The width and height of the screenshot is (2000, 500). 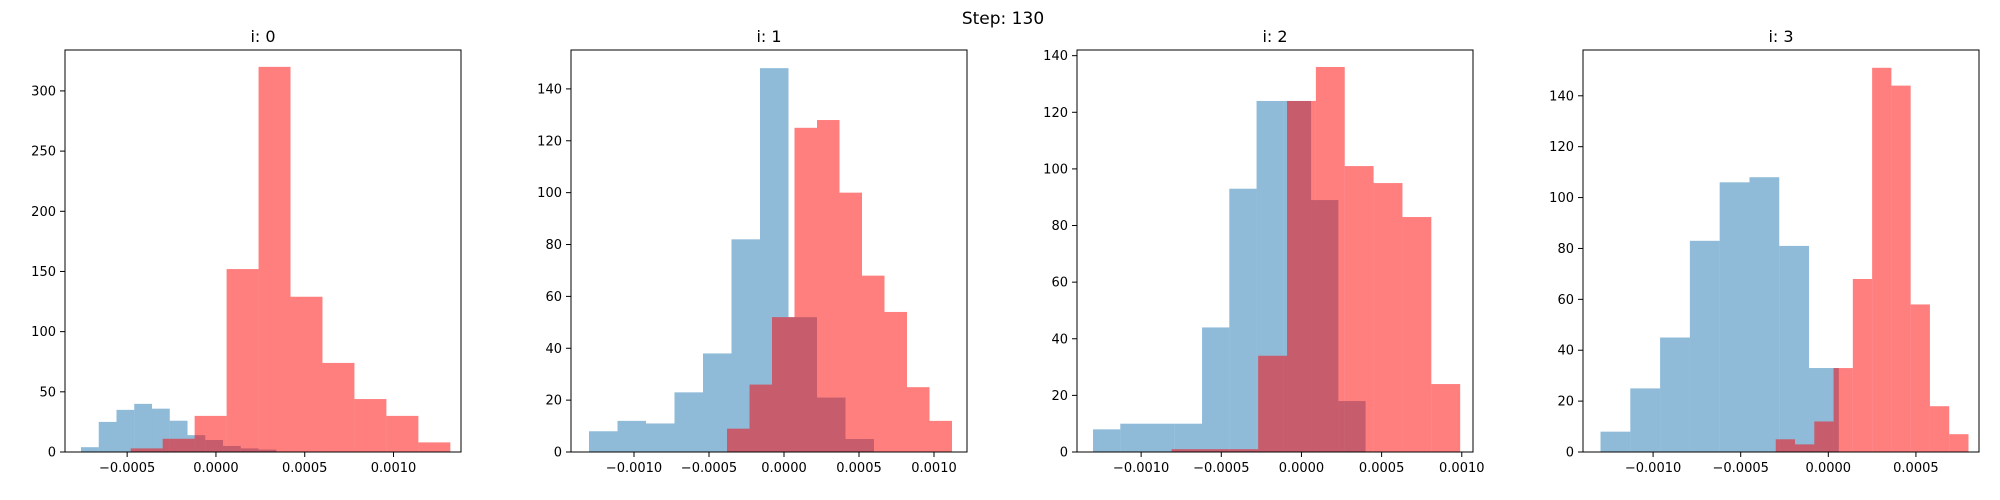 I want to click on figure-suptitle: Step: 130, so click(x=1003, y=19).